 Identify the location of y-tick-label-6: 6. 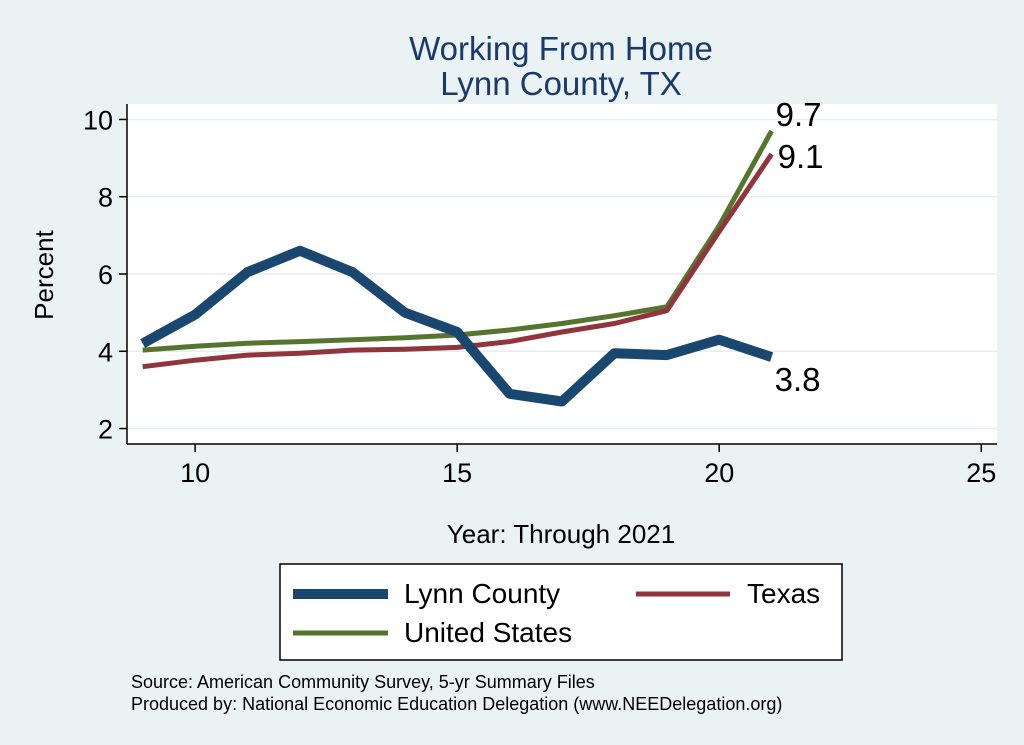
(105, 275).